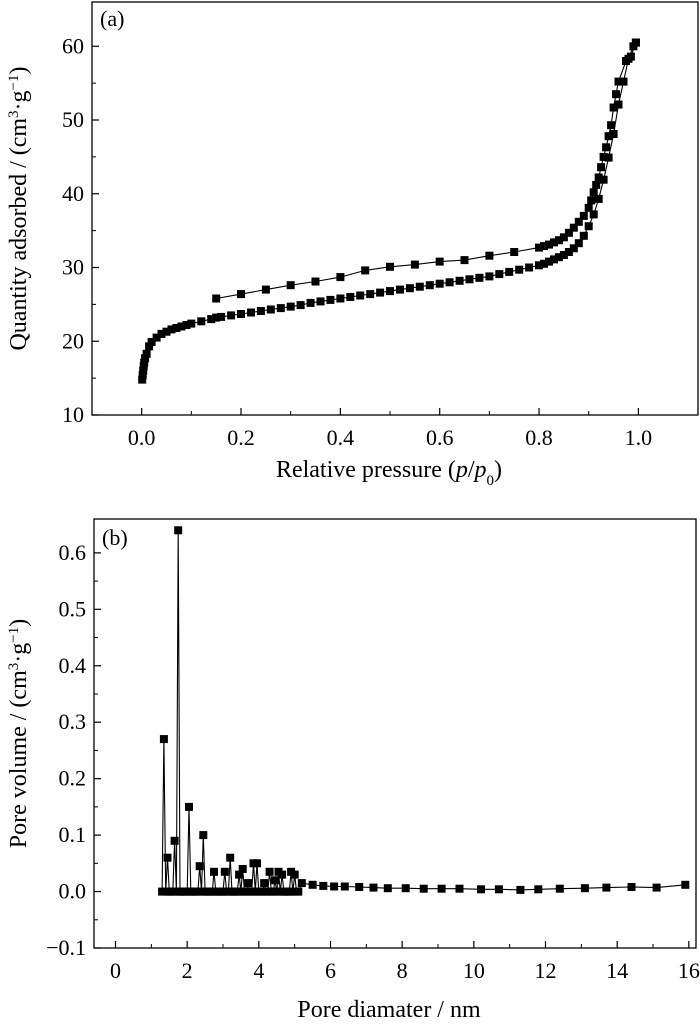  What do you see at coordinates (440, 437) in the screenshot?
I see `x-tick-label: 0.6` at bounding box center [440, 437].